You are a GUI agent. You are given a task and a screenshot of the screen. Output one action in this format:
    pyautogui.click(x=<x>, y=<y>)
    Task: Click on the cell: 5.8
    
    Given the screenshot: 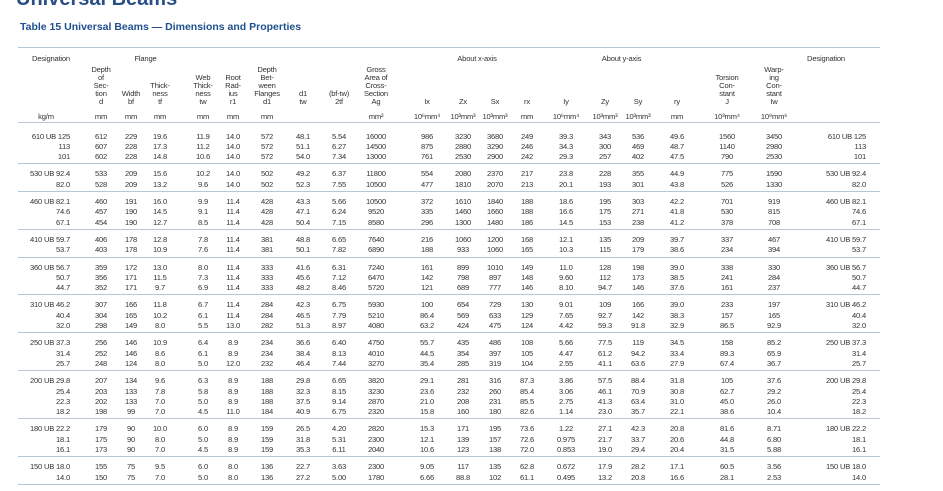 What is the action you would take?
    pyautogui.click(x=203, y=391)
    